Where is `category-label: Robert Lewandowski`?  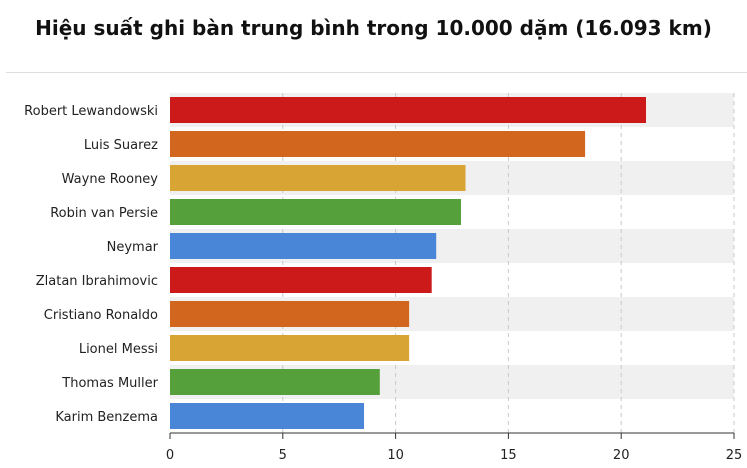 category-label: Robert Lewandowski is located at coordinates (91, 111).